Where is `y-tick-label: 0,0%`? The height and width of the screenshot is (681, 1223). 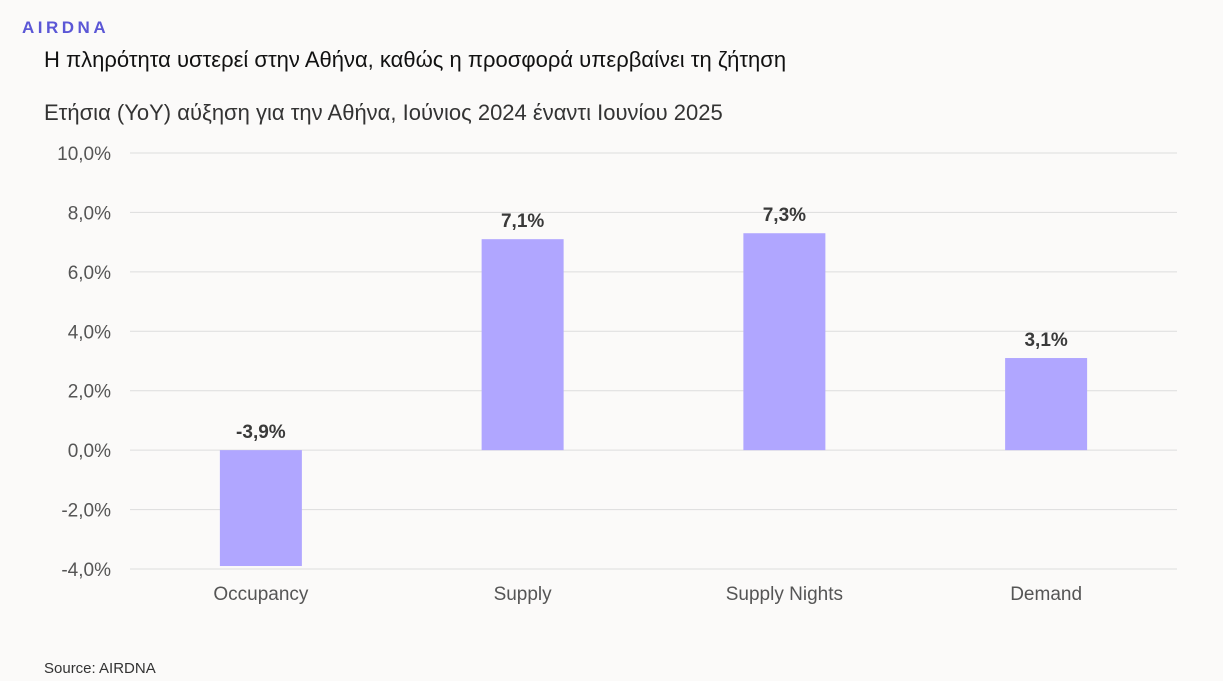 y-tick-label: 0,0% is located at coordinates (89, 451).